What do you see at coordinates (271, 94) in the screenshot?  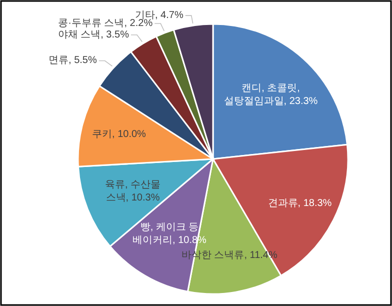 I see `slice-label: 캔디, 초콜릿, 설탕절임과일, 23.3%` at bounding box center [271, 94].